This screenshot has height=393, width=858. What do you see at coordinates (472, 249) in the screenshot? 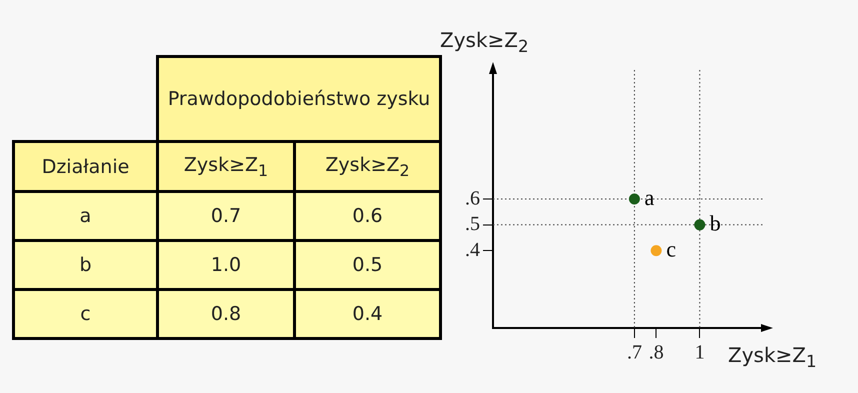
I see `y-tick-label: .4` at bounding box center [472, 249].